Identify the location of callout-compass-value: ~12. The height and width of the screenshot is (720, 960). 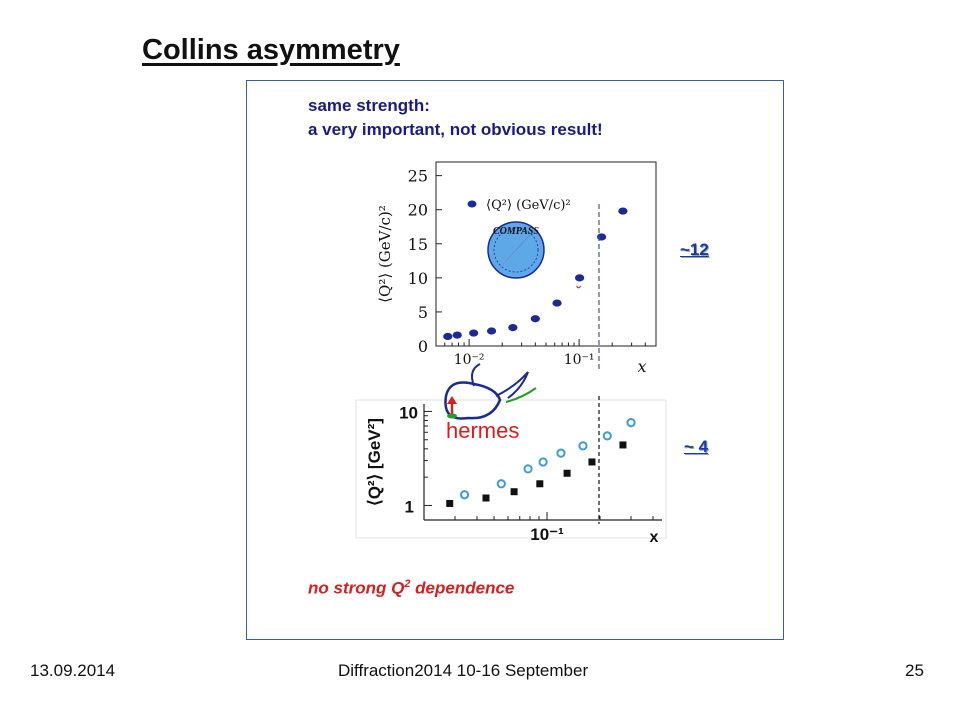
(694, 249).